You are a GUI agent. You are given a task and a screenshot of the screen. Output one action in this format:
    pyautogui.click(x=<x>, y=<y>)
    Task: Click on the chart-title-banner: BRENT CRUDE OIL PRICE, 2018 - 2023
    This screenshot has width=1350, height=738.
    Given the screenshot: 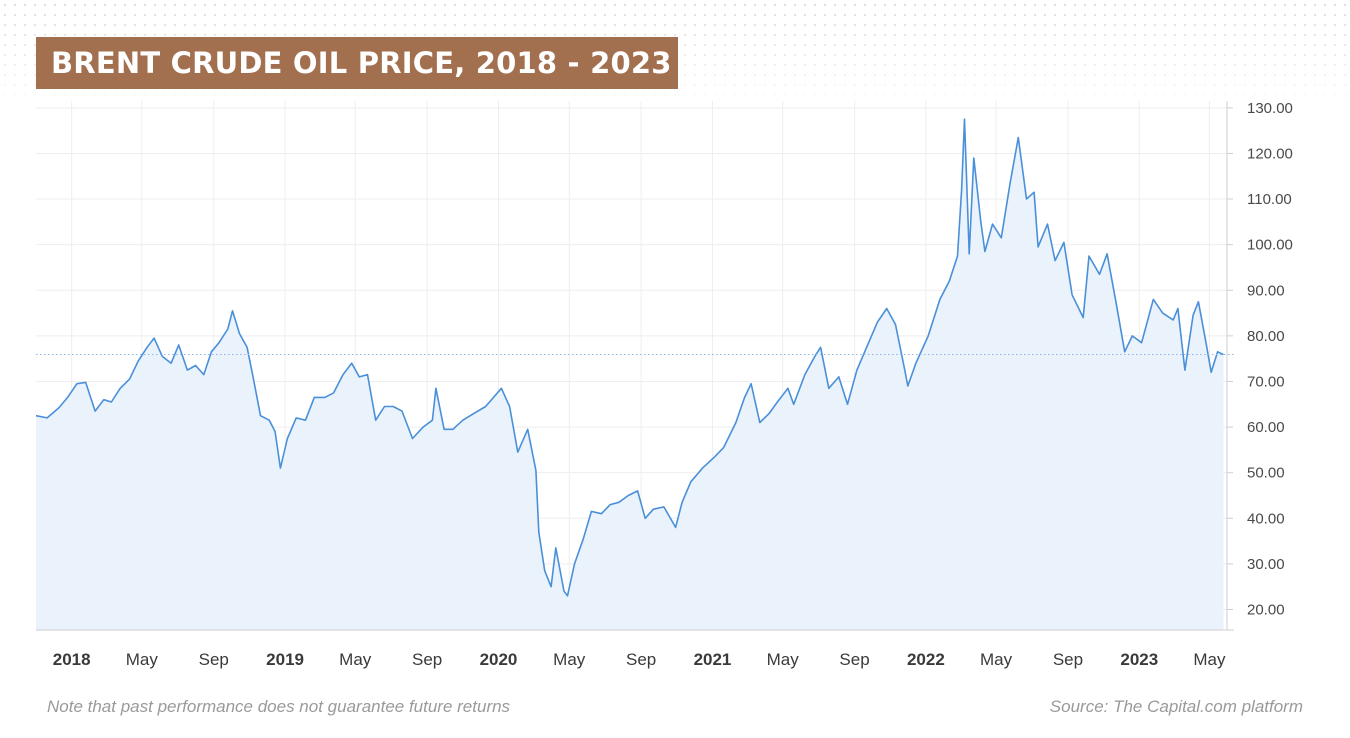 What is the action you would take?
    pyautogui.click(x=357, y=63)
    